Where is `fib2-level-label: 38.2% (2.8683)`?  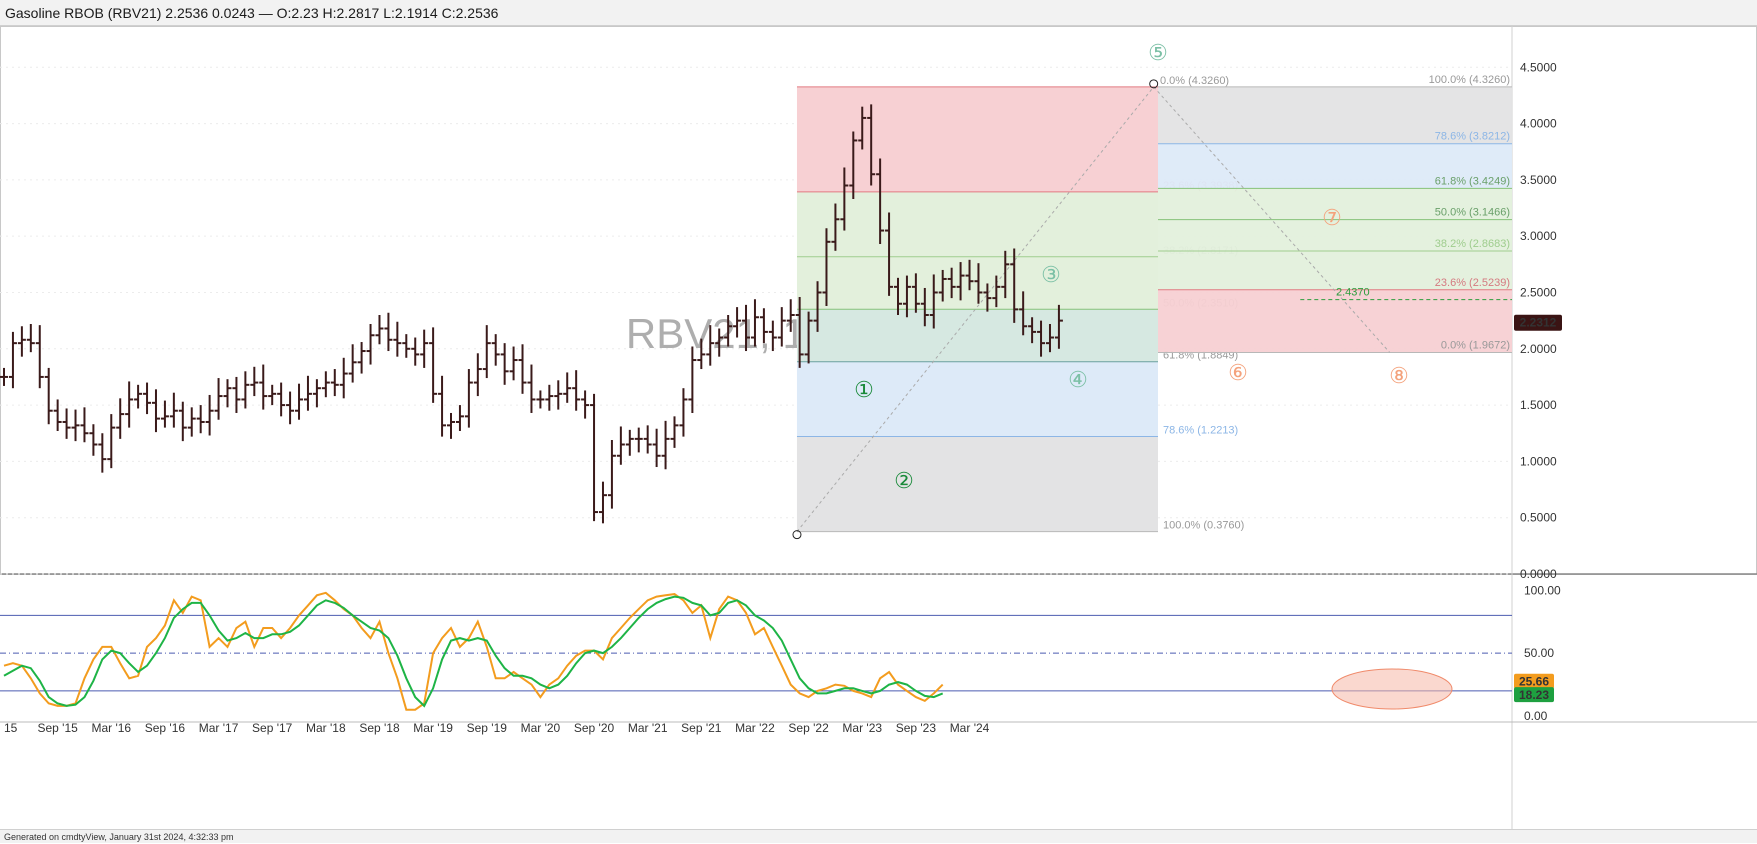
fib2-level-label: 38.2% (2.8683) is located at coordinates (1472, 244).